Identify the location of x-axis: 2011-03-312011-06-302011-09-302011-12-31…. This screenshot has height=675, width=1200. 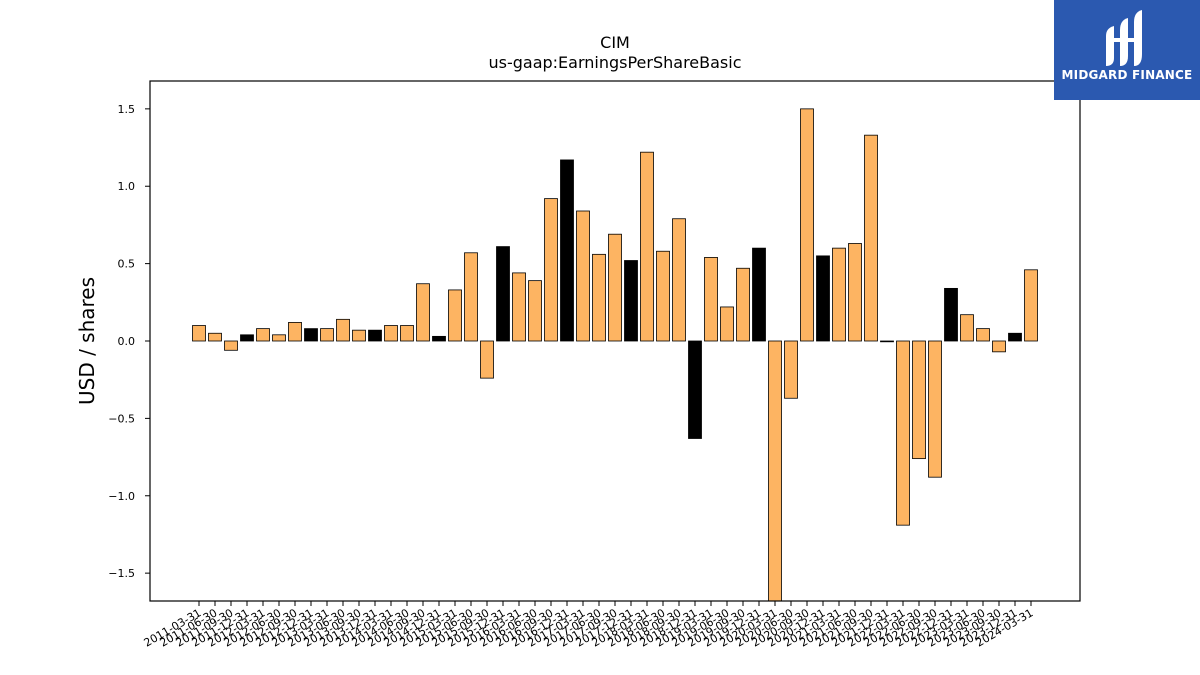
(589, 625).